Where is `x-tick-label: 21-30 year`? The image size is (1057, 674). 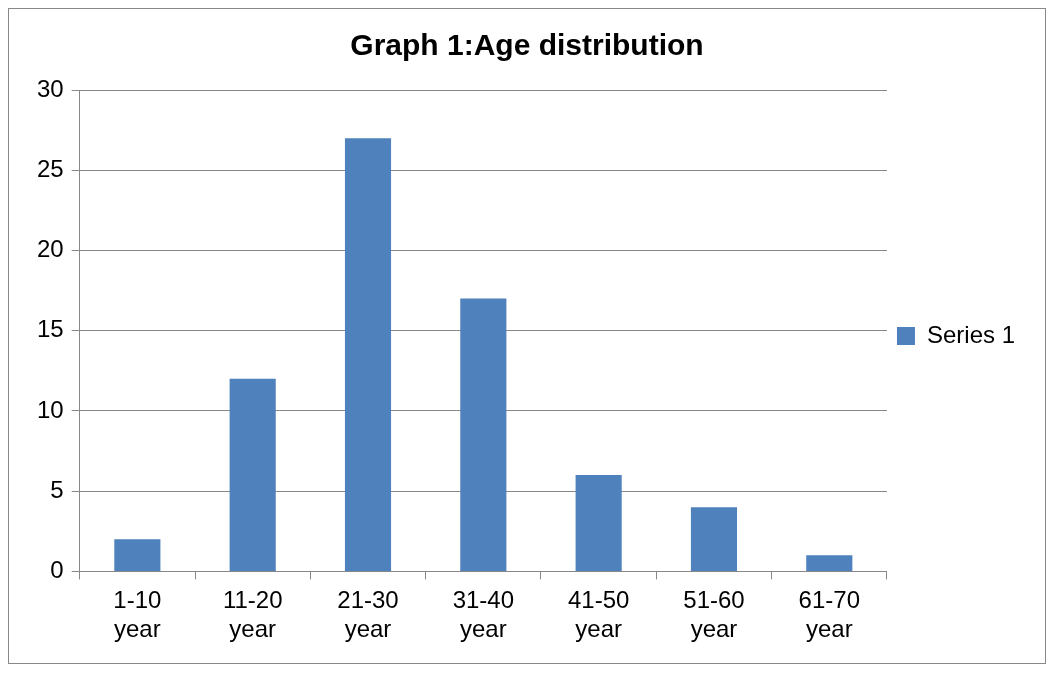 x-tick-label: 21-30 year is located at coordinates (368, 614).